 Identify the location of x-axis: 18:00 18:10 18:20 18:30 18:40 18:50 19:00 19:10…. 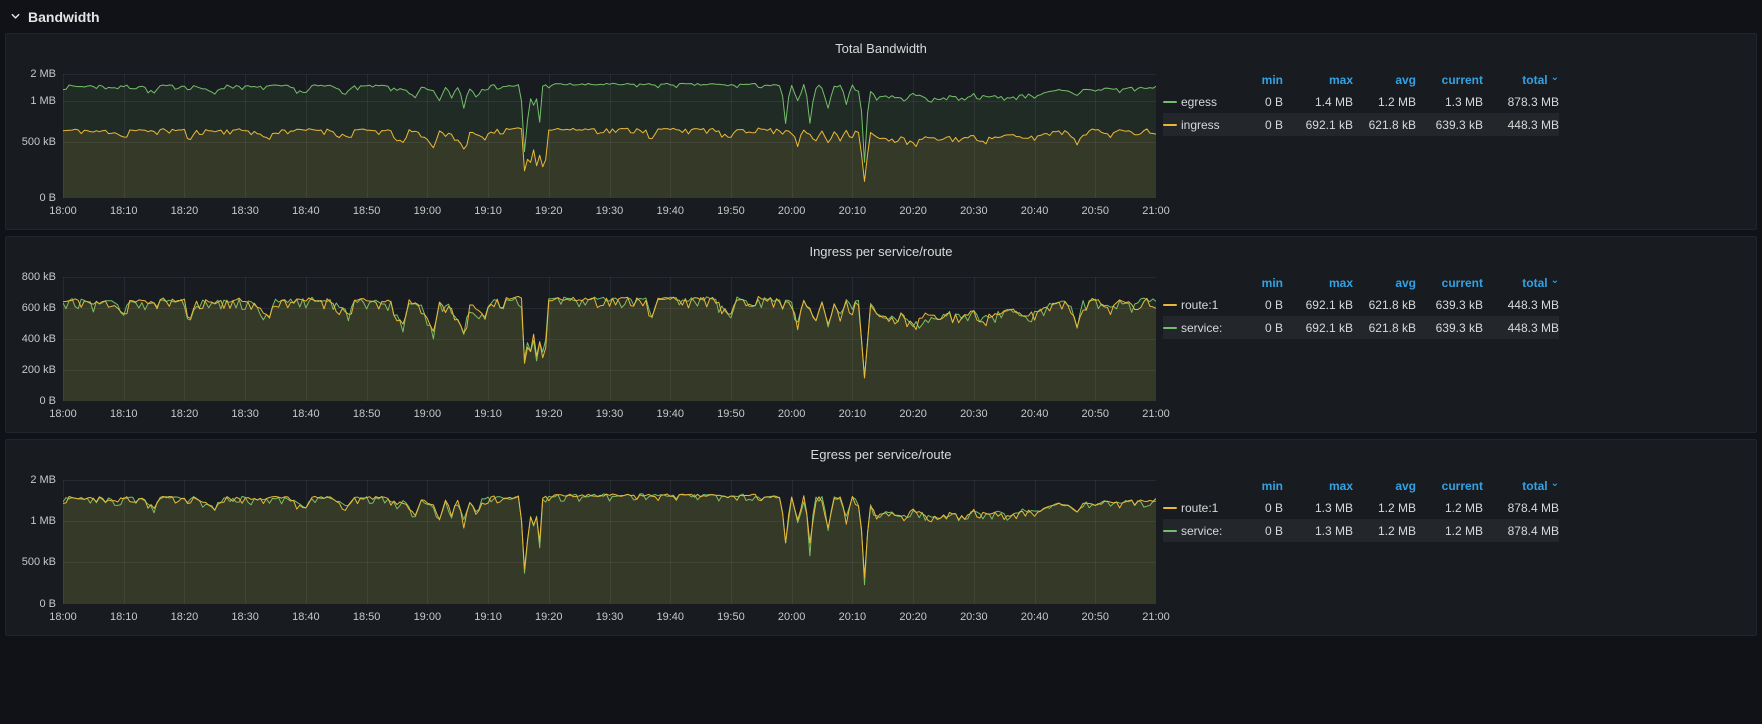
(609, 619).